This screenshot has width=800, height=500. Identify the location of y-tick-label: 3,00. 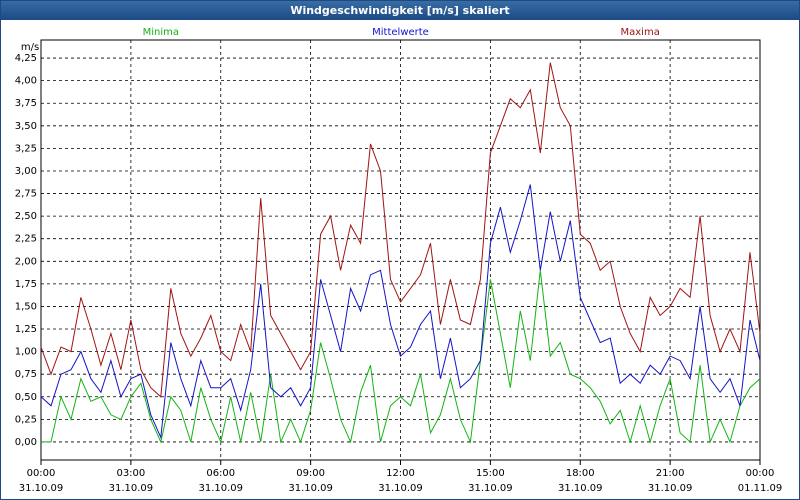
(26, 171).